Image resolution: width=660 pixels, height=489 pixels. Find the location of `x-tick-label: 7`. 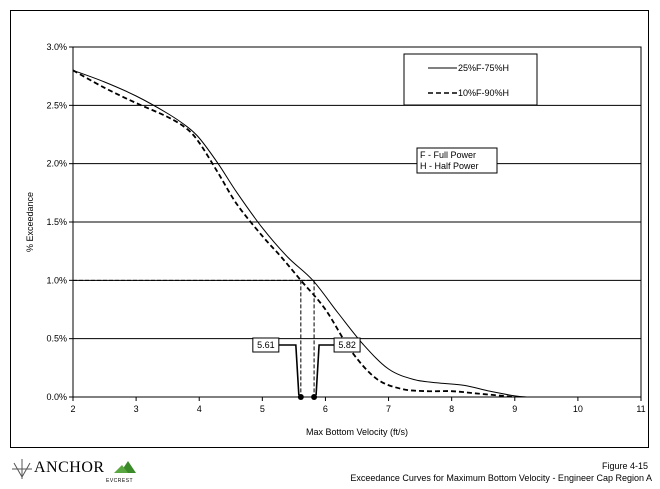

x-tick-label: 7 is located at coordinates (388, 409).